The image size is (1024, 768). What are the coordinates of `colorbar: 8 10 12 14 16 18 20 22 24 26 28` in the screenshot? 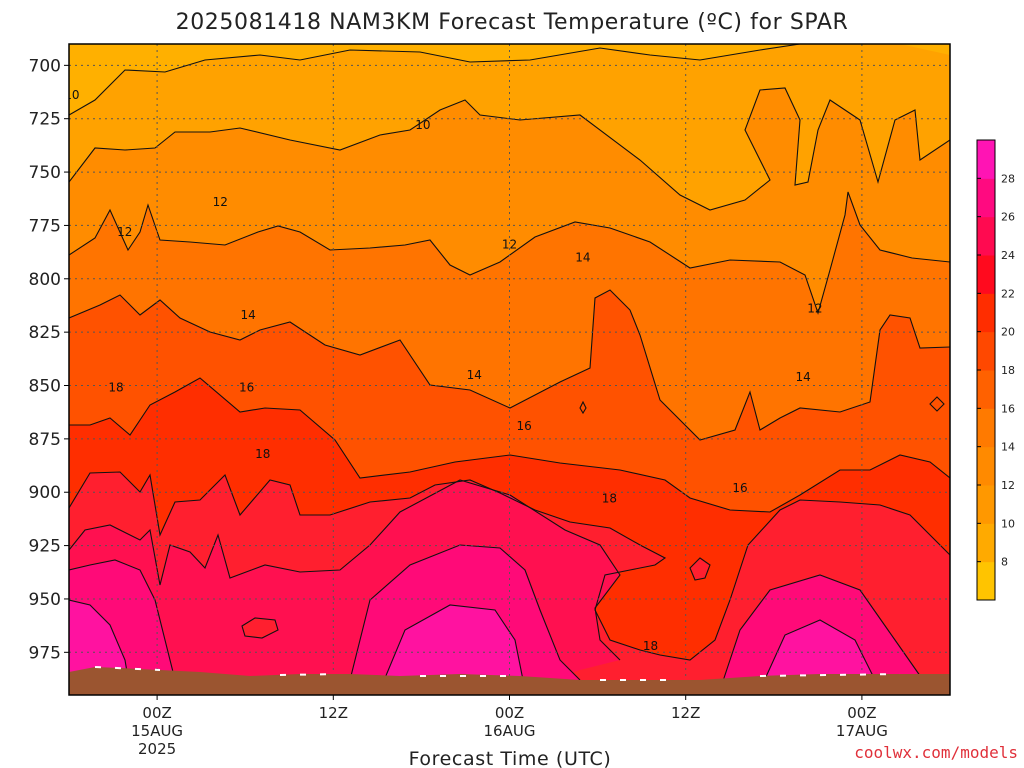 It's located at (995, 370).